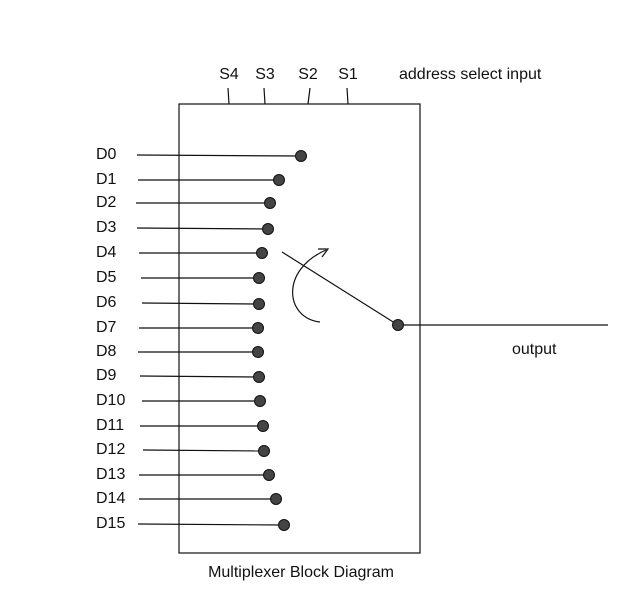 This screenshot has width=633, height=610. What do you see at coordinates (106, 202) in the screenshot?
I see `data-input-label: D2` at bounding box center [106, 202].